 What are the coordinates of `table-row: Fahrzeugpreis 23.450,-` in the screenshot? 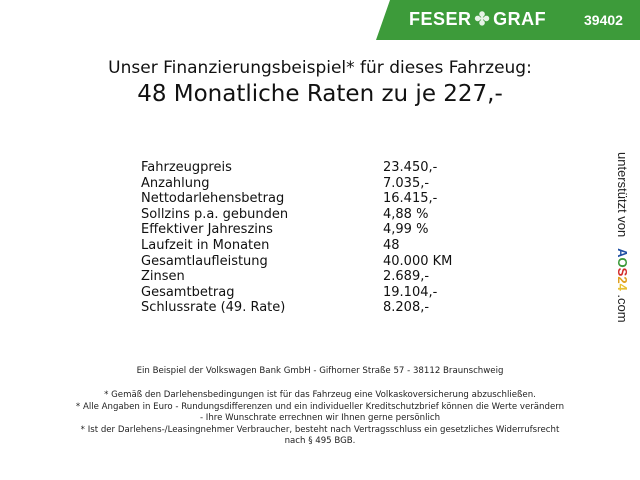 It's located at (301, 168).